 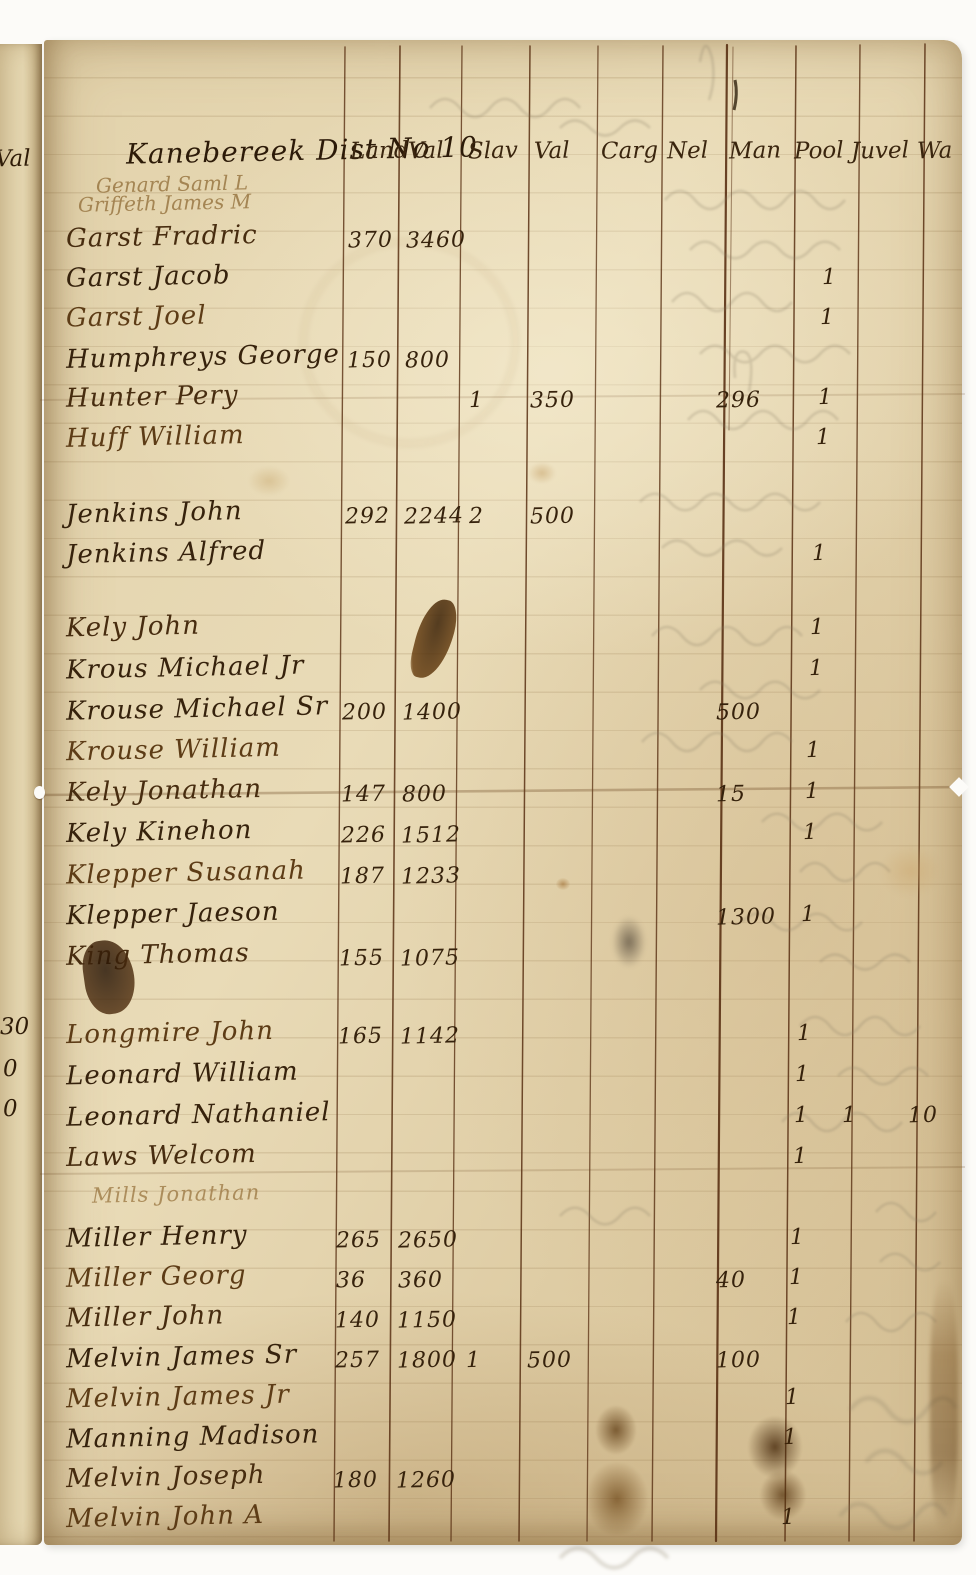 What do you see at coordinates (156, 1237) in the screenshot?
I see `taxpayer-name: Miller Henry` at bounding box center [156, 1237].